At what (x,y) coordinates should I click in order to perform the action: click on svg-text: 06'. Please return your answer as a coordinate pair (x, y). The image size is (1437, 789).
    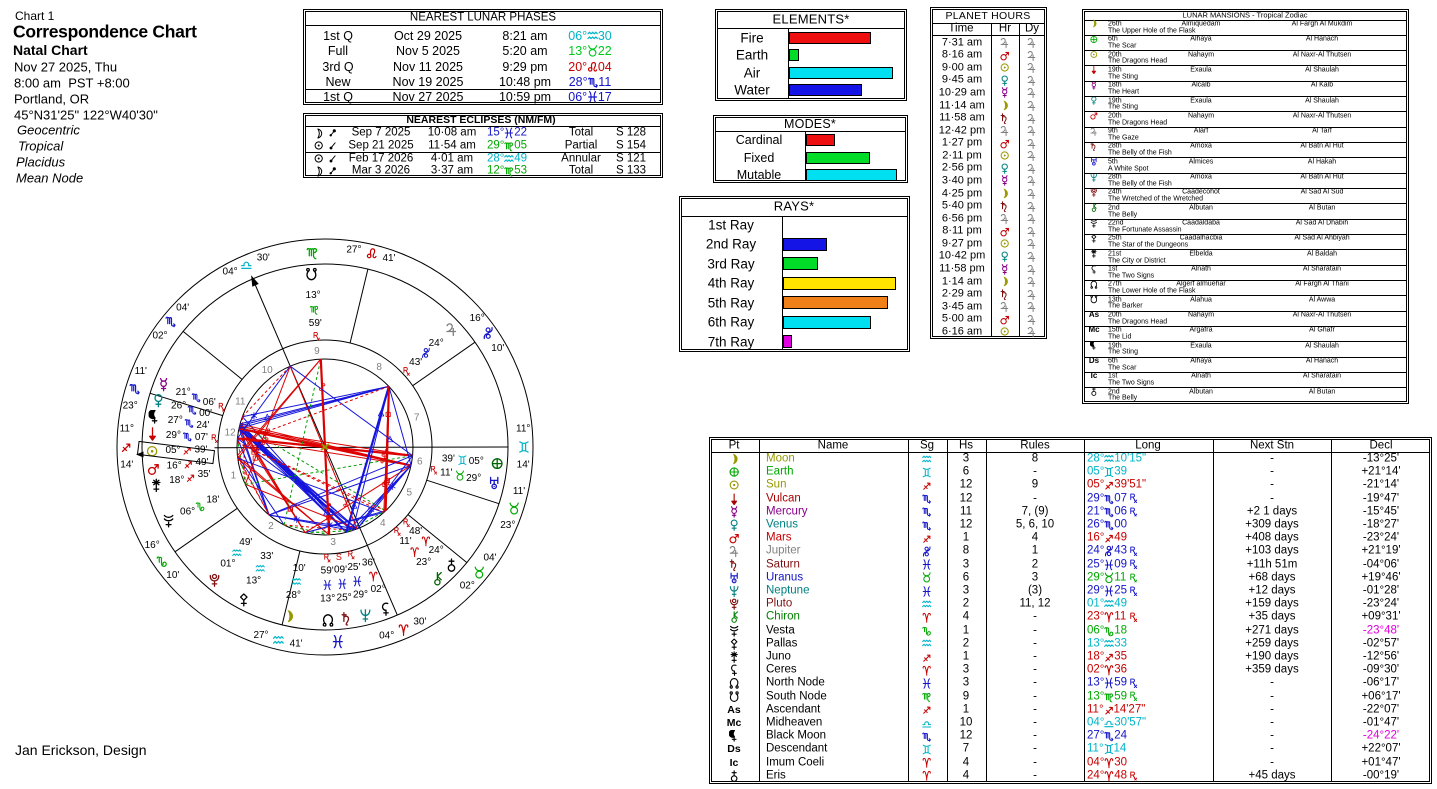
    Looking at the image, I should click on (209, 402).